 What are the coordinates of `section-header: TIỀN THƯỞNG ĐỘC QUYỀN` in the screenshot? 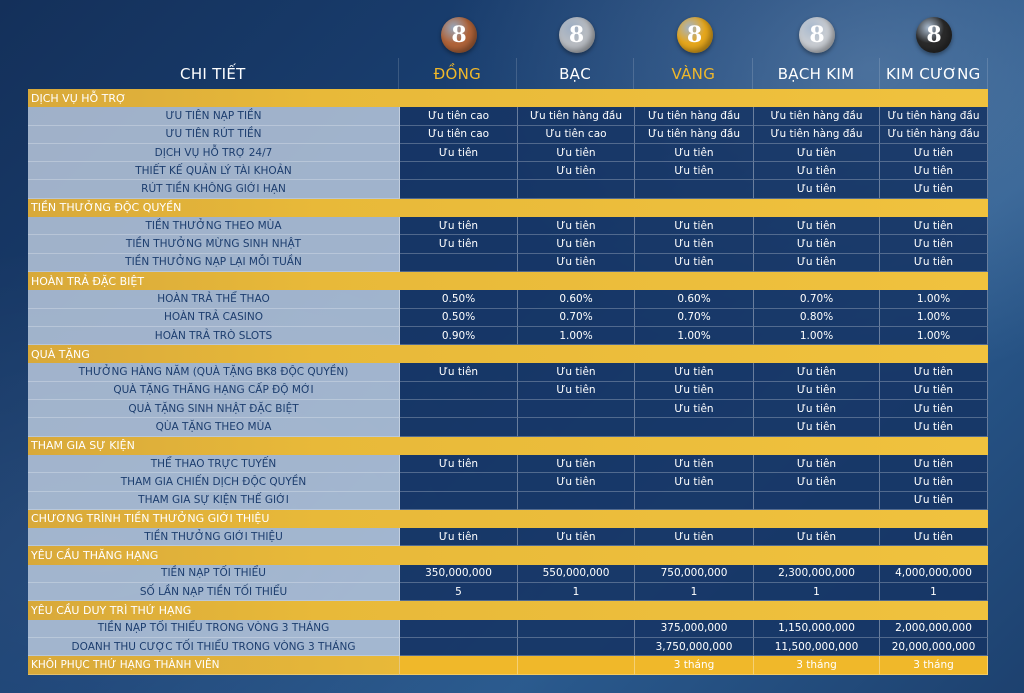 It's located at (508, 208).